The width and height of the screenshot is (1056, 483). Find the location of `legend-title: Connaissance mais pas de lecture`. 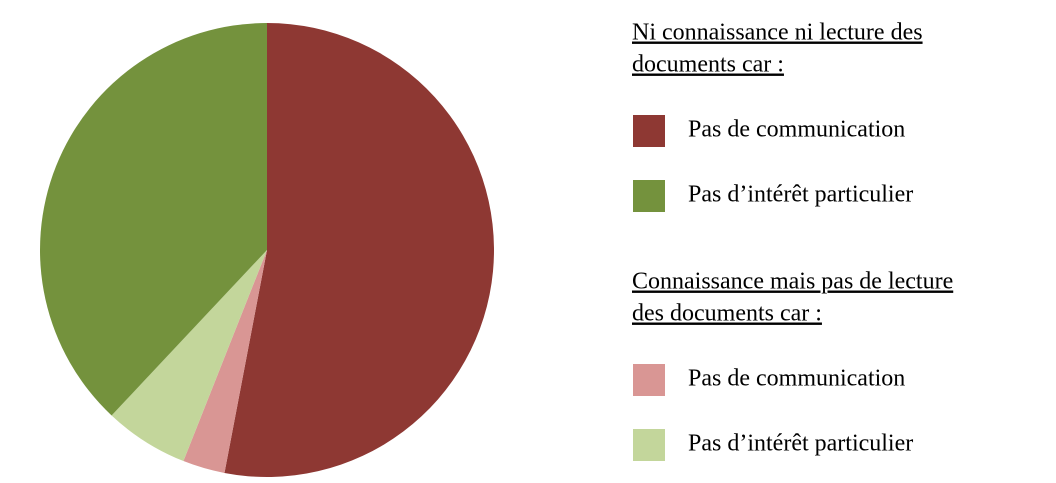

legend-title: Connaissance mais pas de lecture is located at coordinates (792, 282).